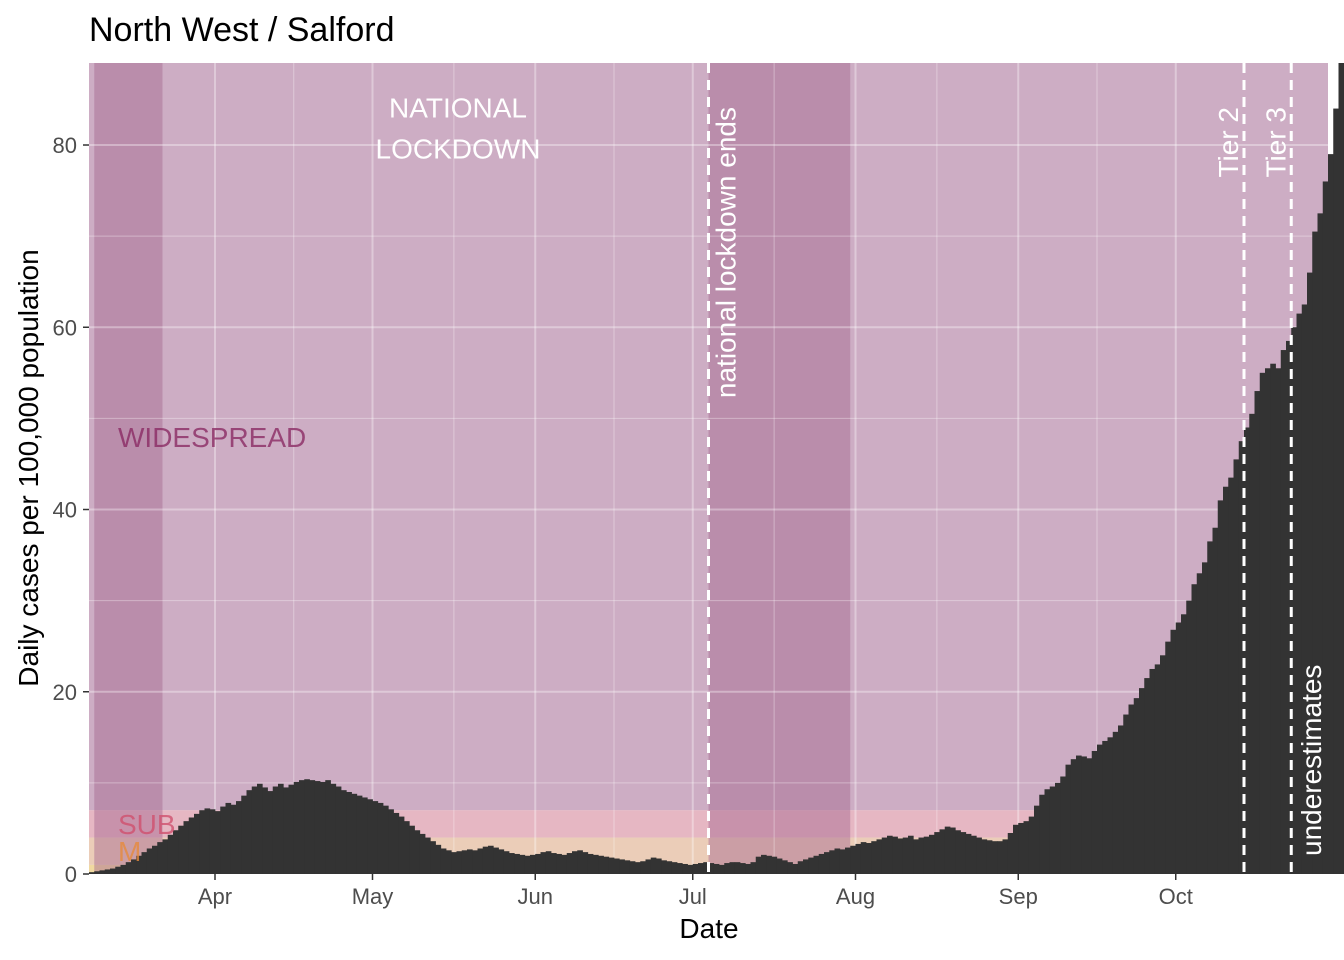 The height and width of the screenshot is (960, 1344). Describe the element at coordinates (695, 891) in the screenshot. I see `x-axis: Apr May Jun Jul Aug Sep Oct` at that location.